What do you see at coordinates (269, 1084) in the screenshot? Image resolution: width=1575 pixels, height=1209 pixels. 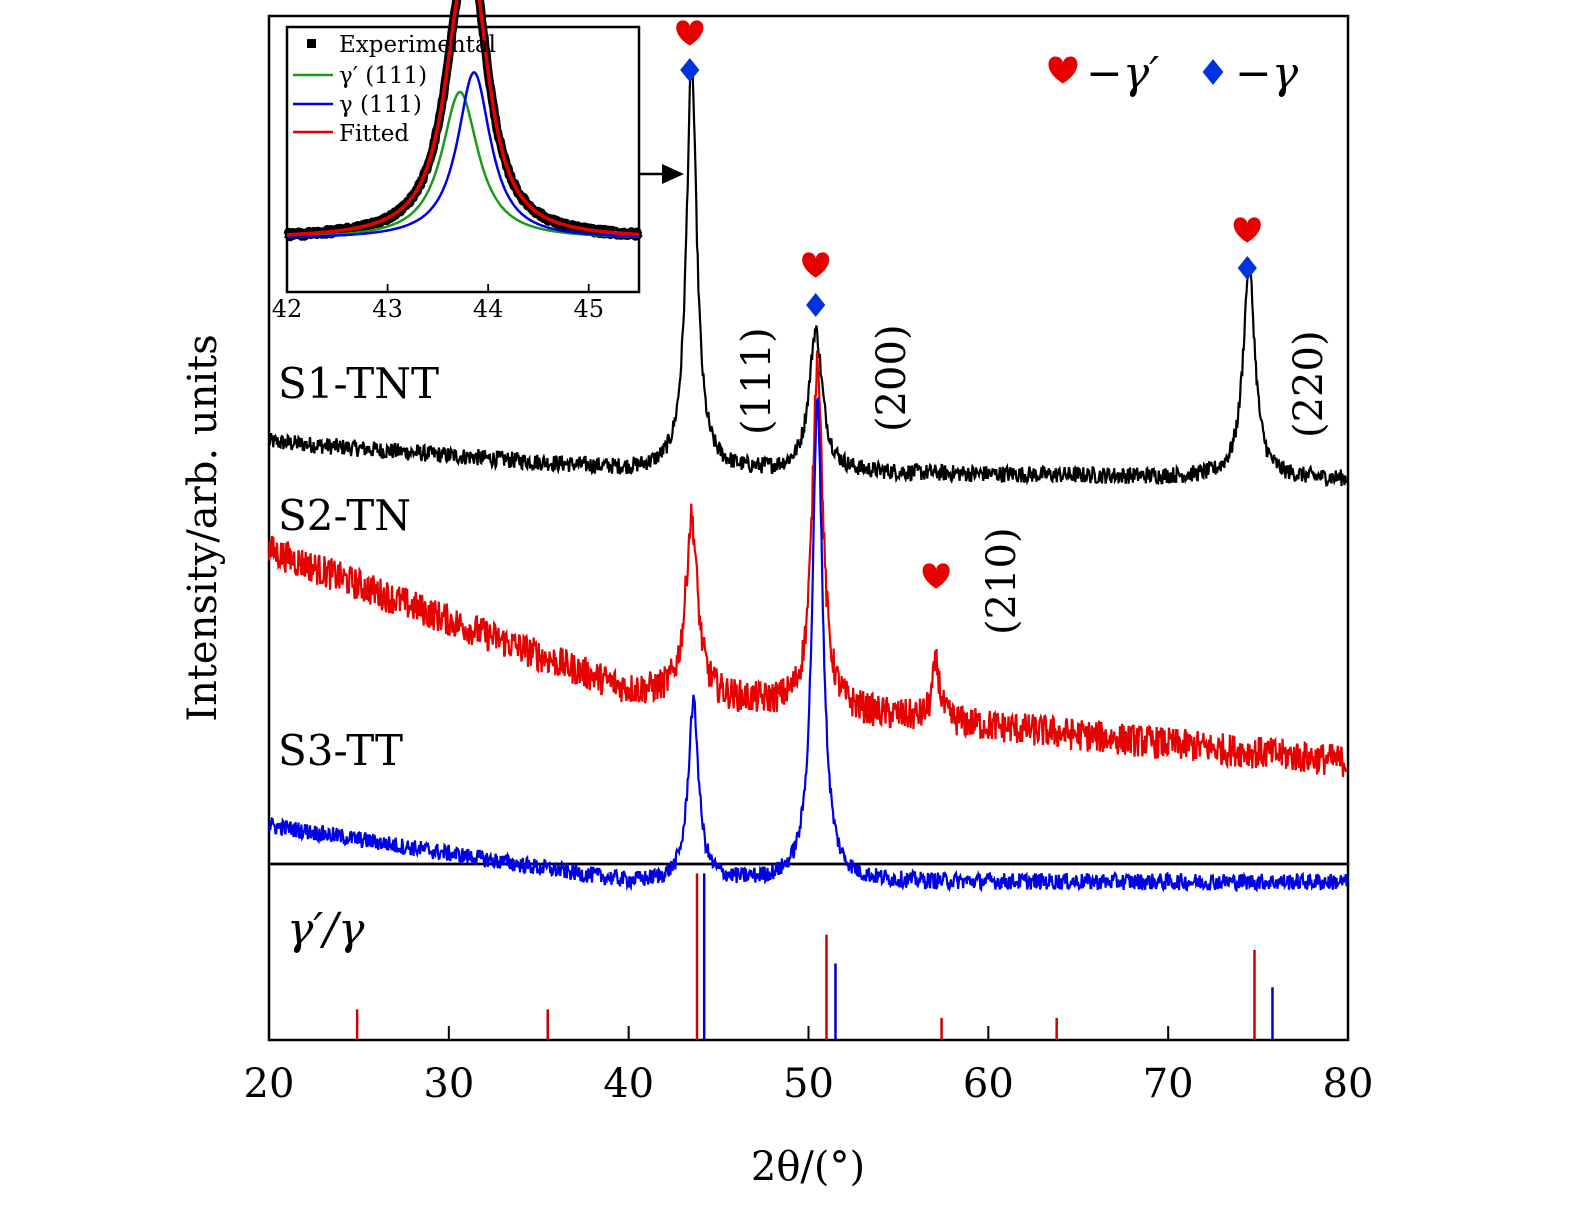 I see `x-tick-label-20: 20` at bounding box center [269, 1084].